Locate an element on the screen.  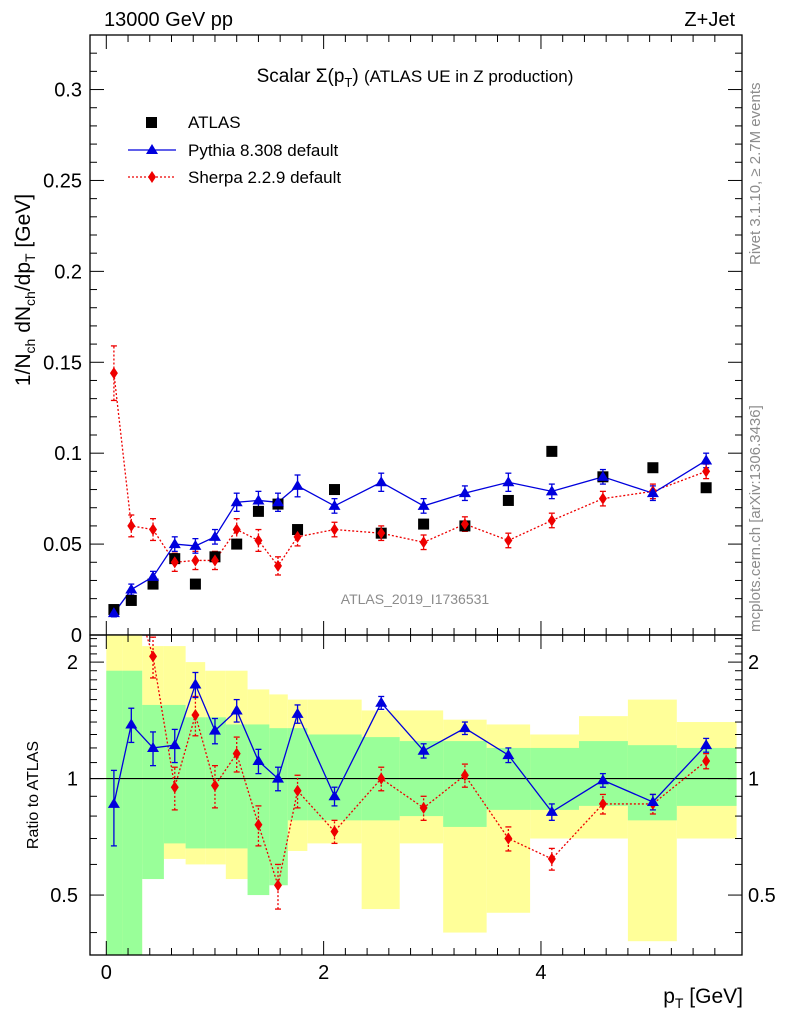
y-tick-label: 0.15 is located at coordinates (62, 363).